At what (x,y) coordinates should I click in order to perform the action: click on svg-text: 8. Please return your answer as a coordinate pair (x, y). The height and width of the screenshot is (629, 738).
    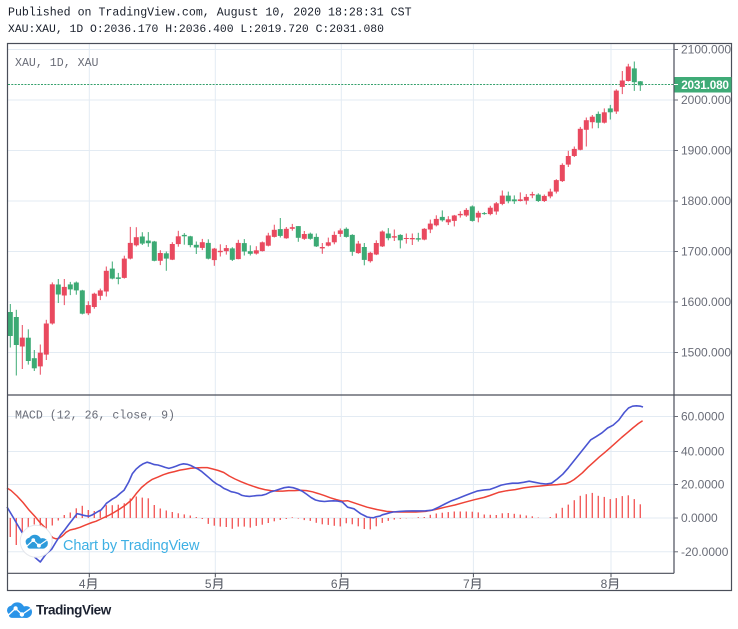
    Looking at the image, I should click on (604, 584).